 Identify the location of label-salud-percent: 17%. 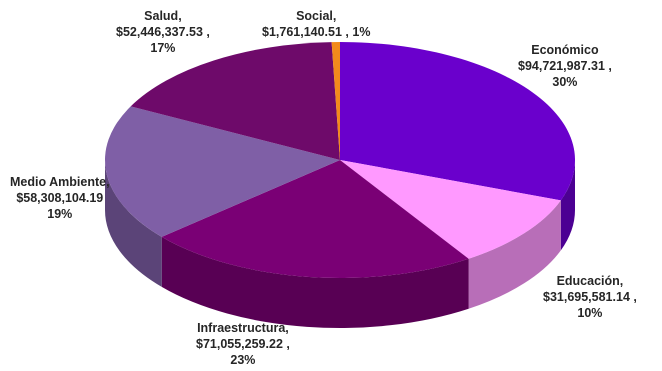
(163, 48).